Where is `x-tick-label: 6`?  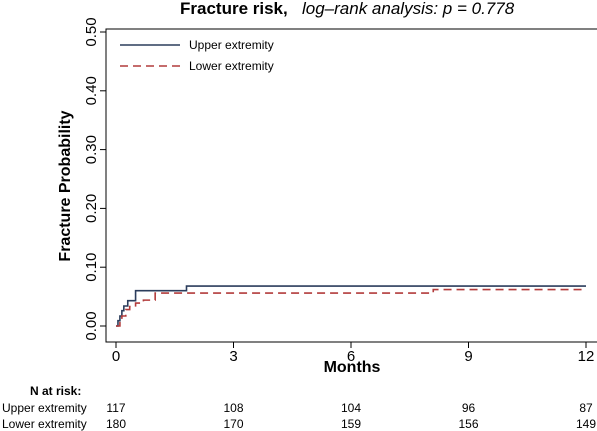
x-tick-label: 6 is located at coordinates (351, 356).